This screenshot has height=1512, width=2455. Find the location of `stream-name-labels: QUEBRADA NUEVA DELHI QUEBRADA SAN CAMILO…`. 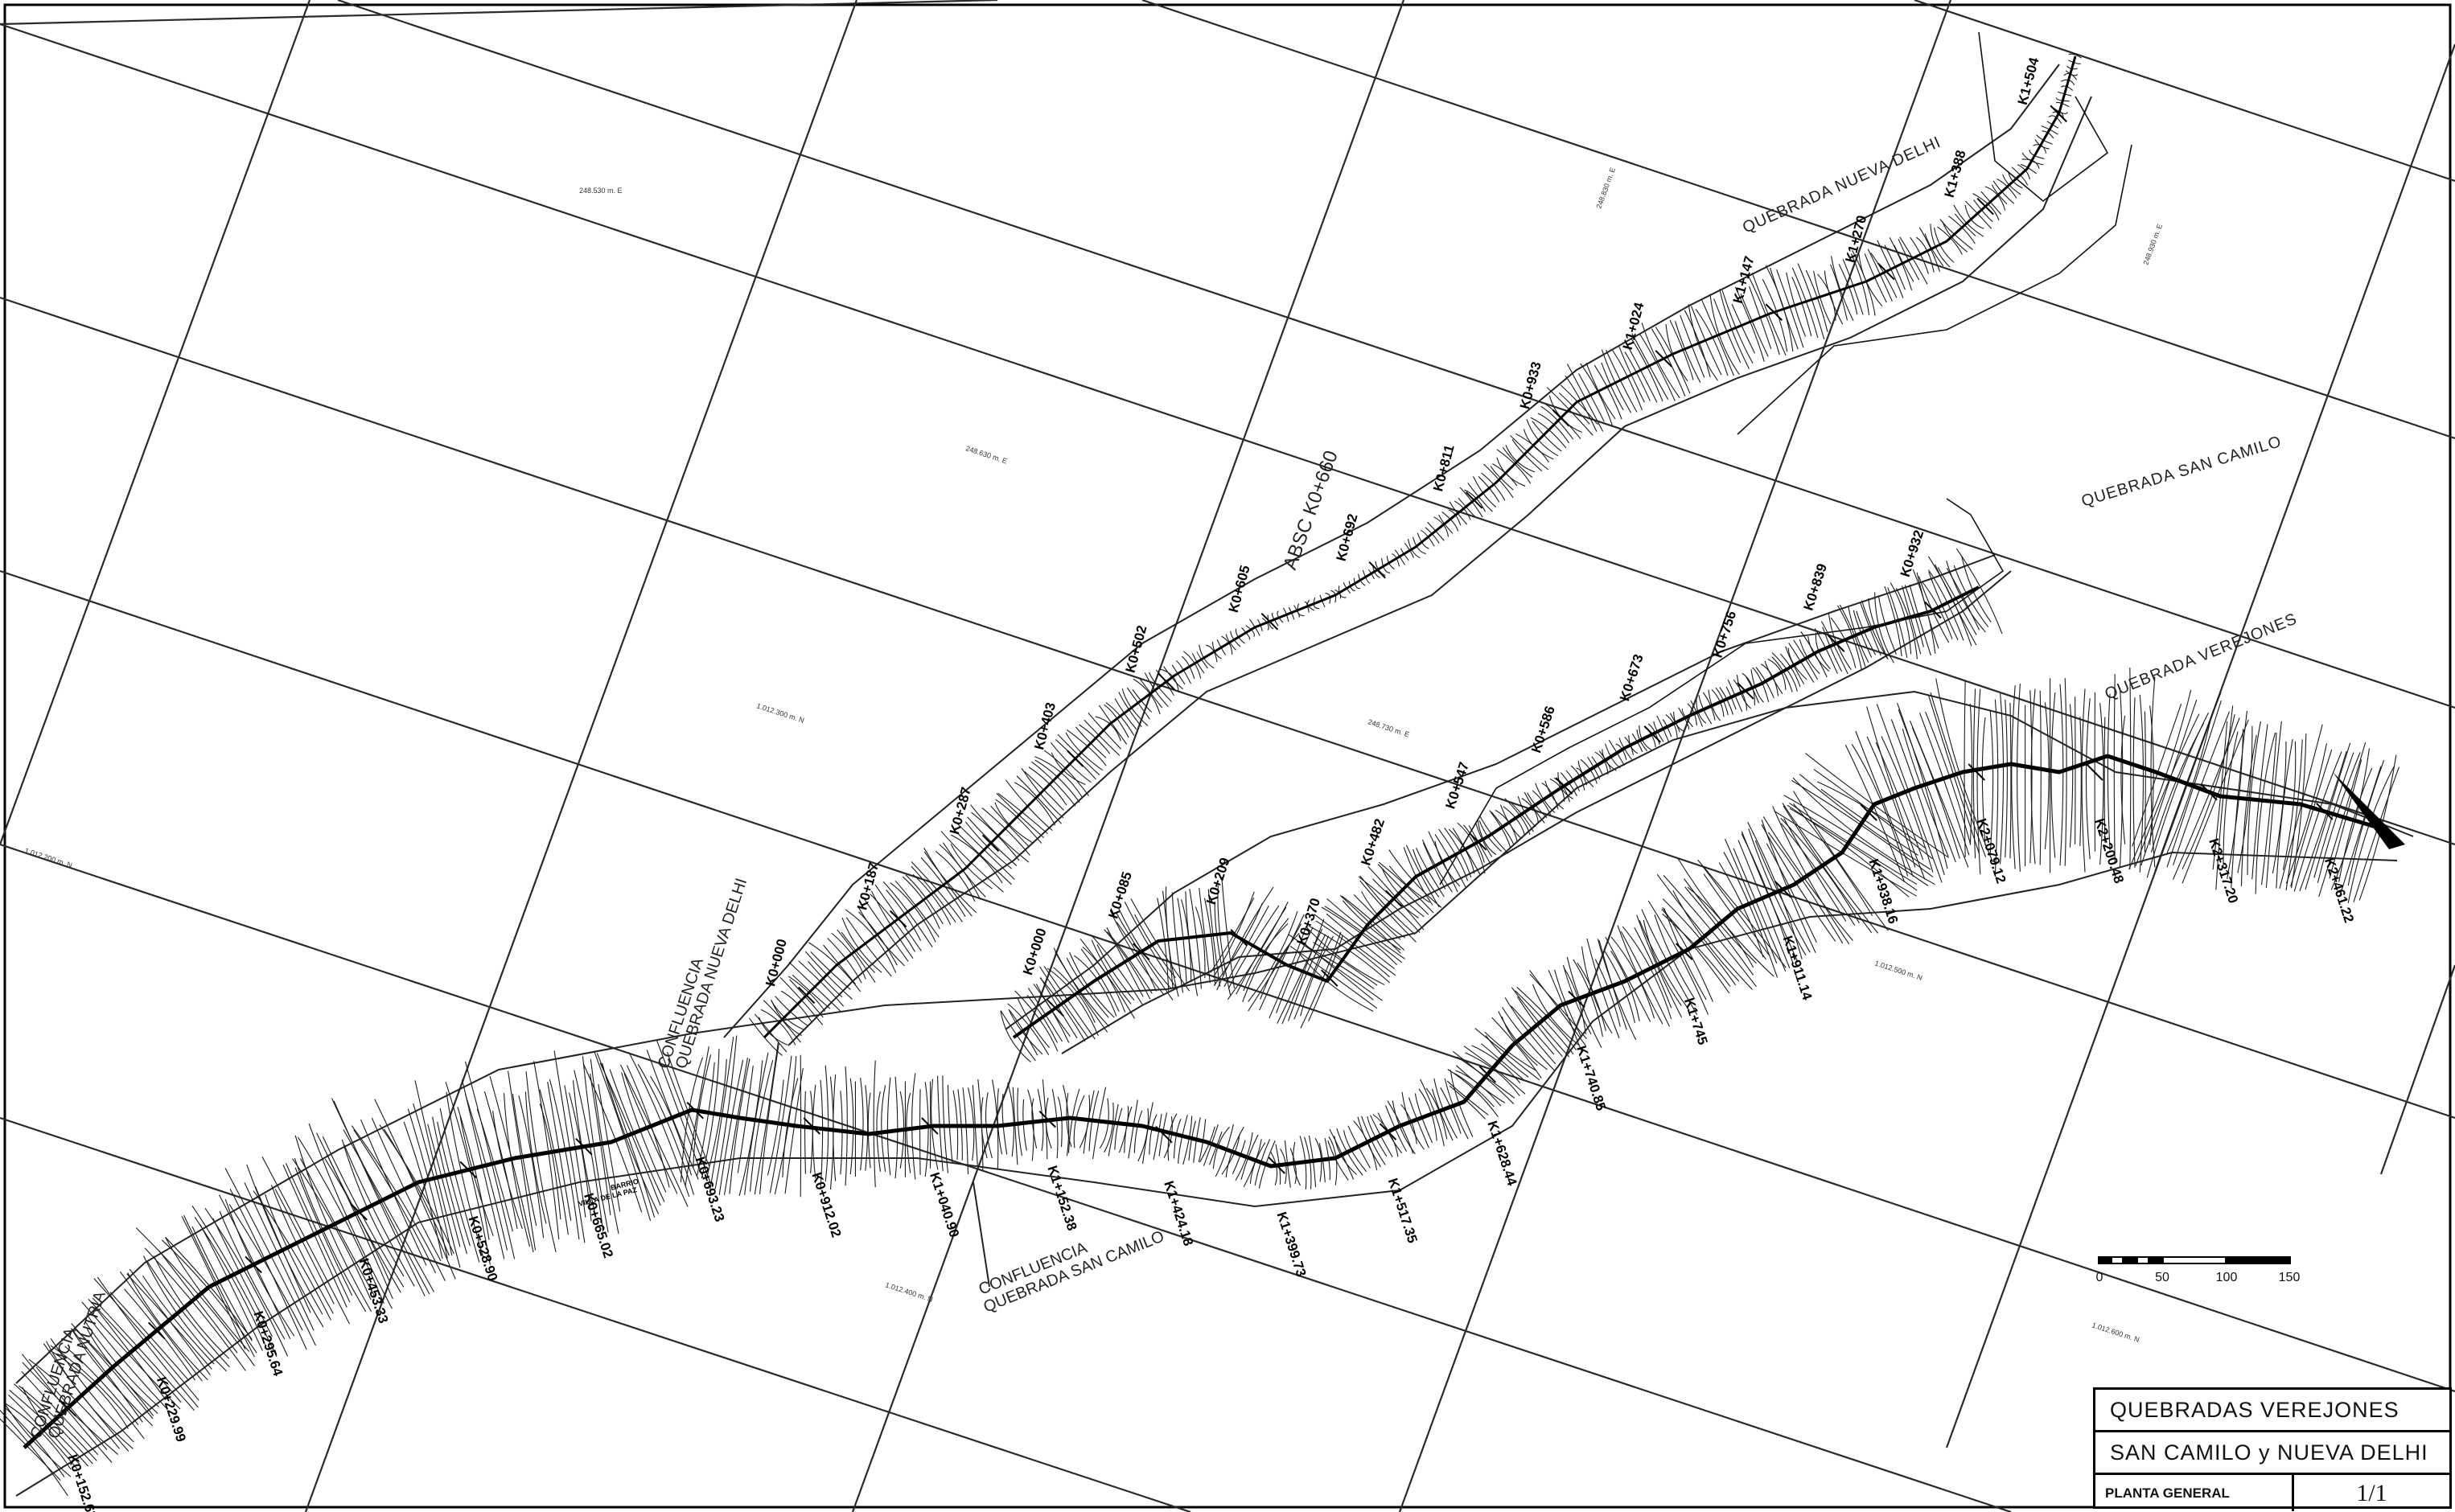

stream-name-labels: QUEBRADA NUEVA DELHI QUEBRADA SAN CAMILO… is located at coordinates (2020, 419).